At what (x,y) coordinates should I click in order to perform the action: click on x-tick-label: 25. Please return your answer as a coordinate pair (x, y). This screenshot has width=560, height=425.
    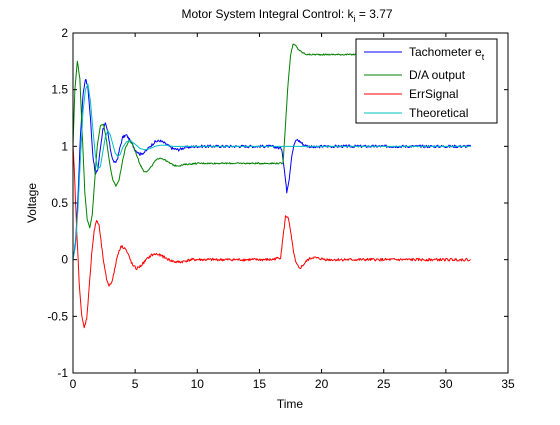
    Looking at the image, I should click on (384, 384).